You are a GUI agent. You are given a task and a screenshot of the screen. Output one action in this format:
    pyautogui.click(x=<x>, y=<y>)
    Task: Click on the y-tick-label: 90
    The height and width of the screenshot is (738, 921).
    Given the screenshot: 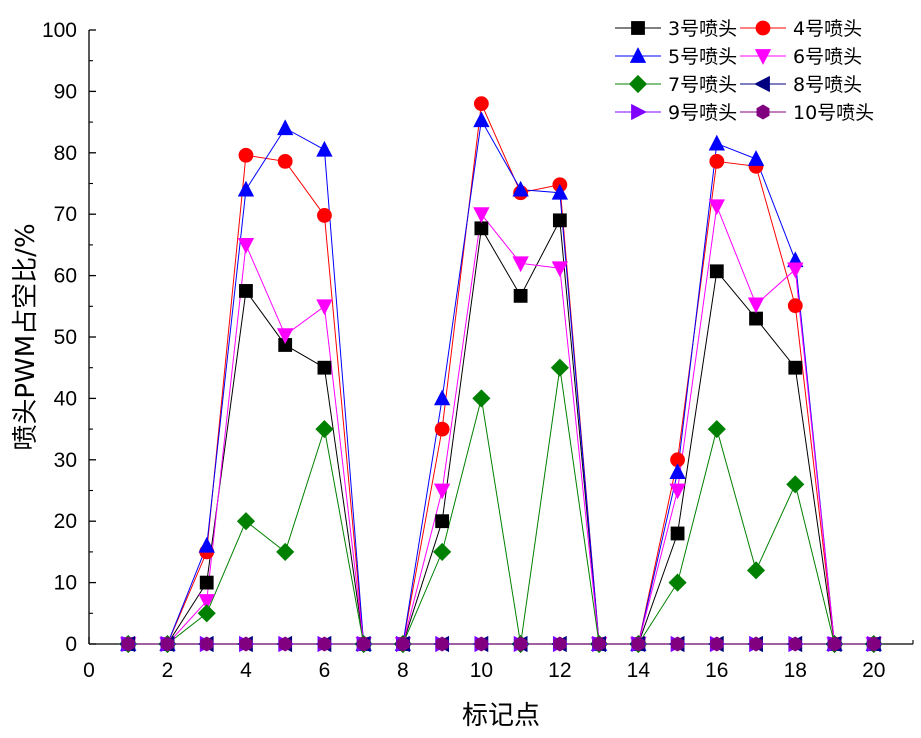 What is the action you would take?
    pyautogui.click(x=65, y=91)
    